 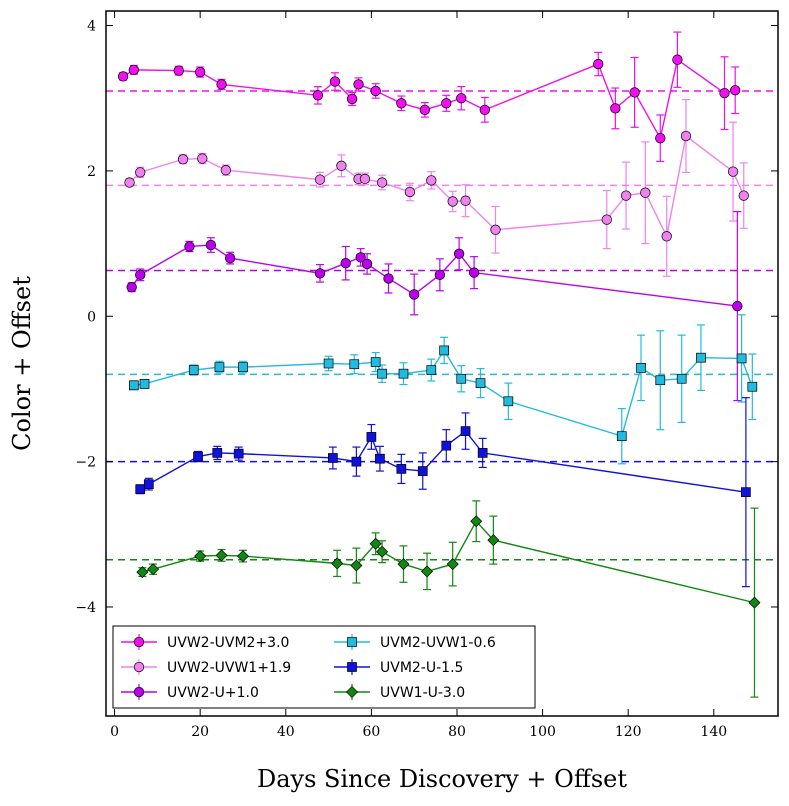 I want to click on legend-label: UVW2-UVW1+1.9, so click(x=229, y=668).